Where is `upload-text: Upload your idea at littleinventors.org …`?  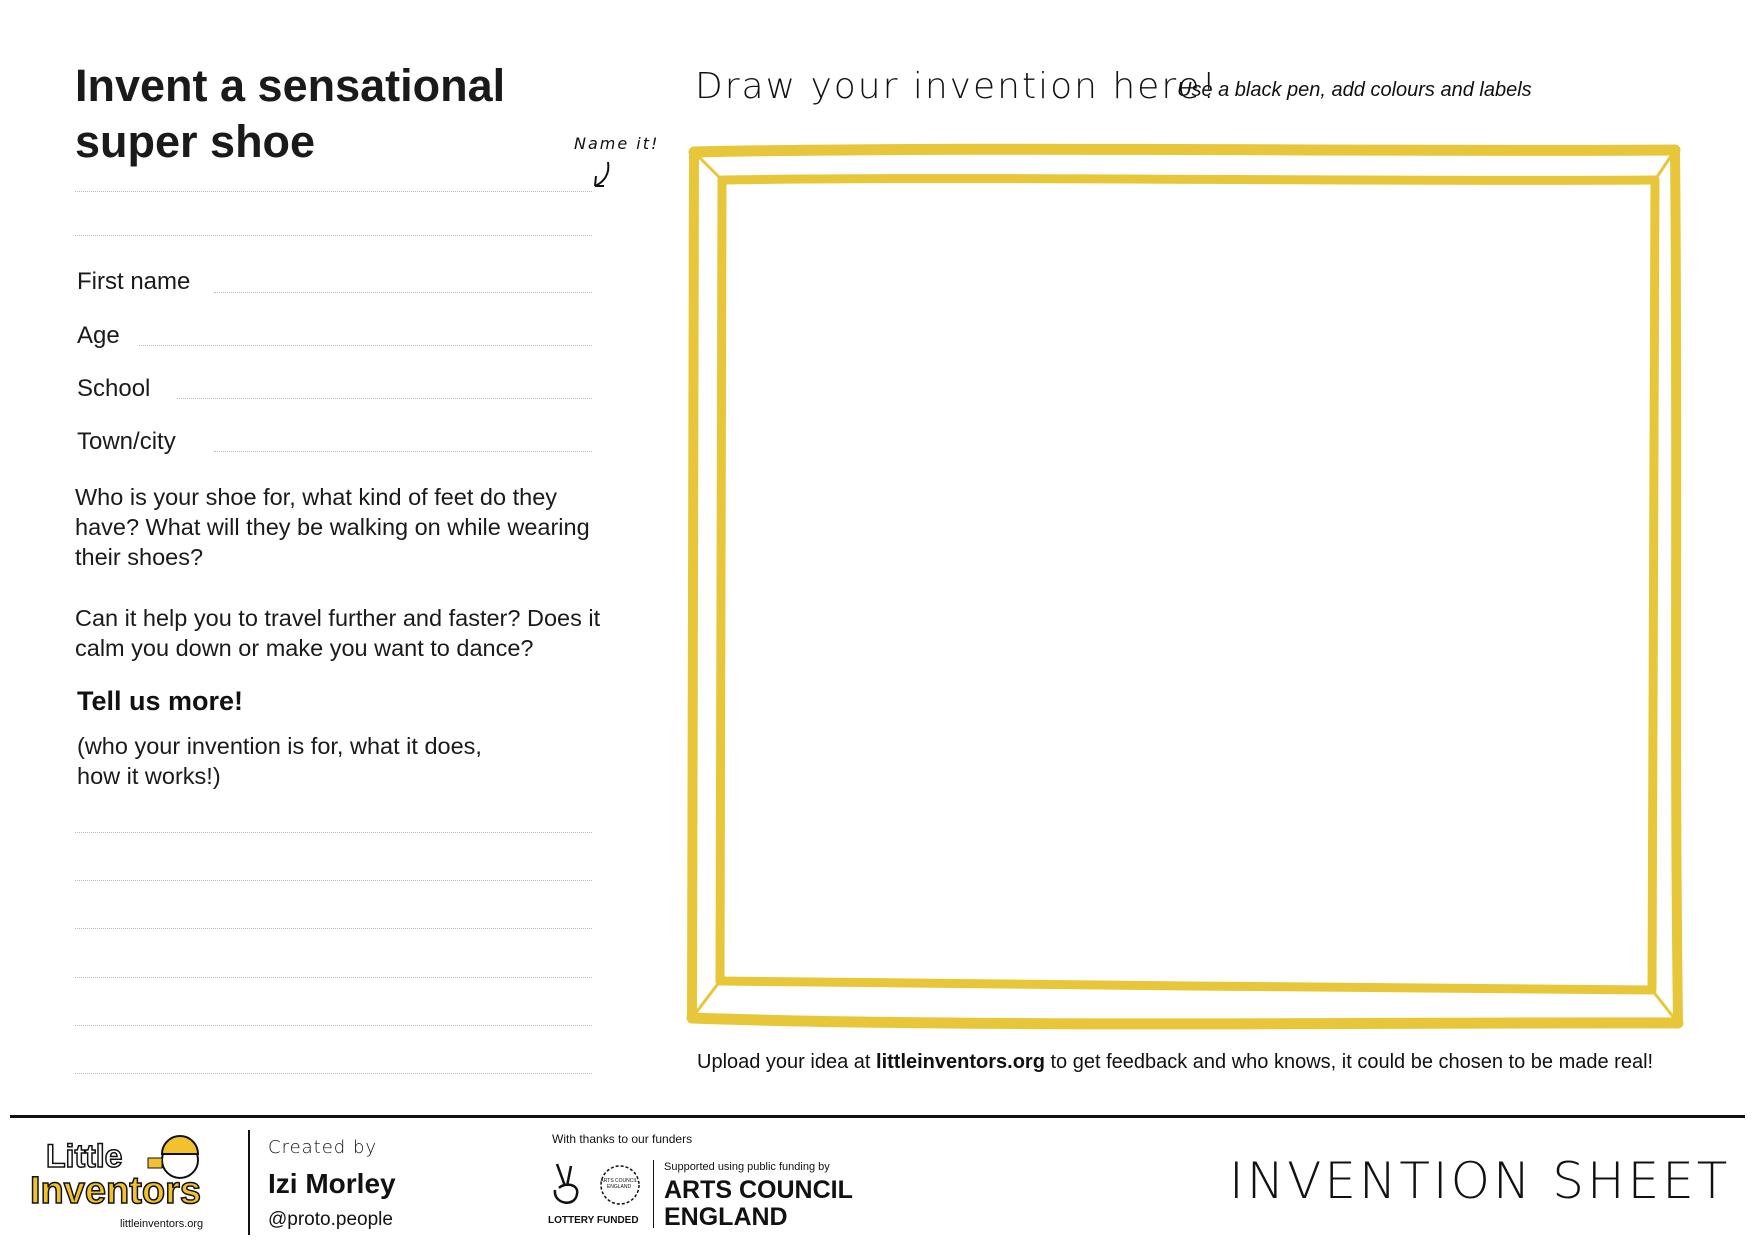 upload-text: Upload your idea at littleinventors.org … is located at coordinates (1175, 1062).